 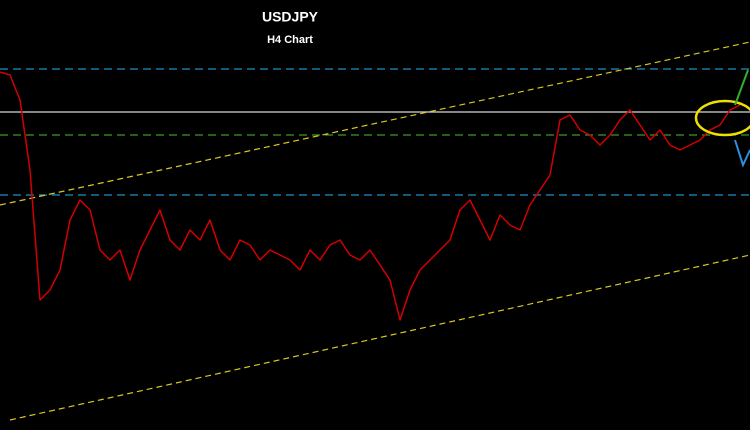 What do you see at coordinates (290, 17) in the screenshot?
I see `chart-title: USDJPY` at bounding box center [290, 17].